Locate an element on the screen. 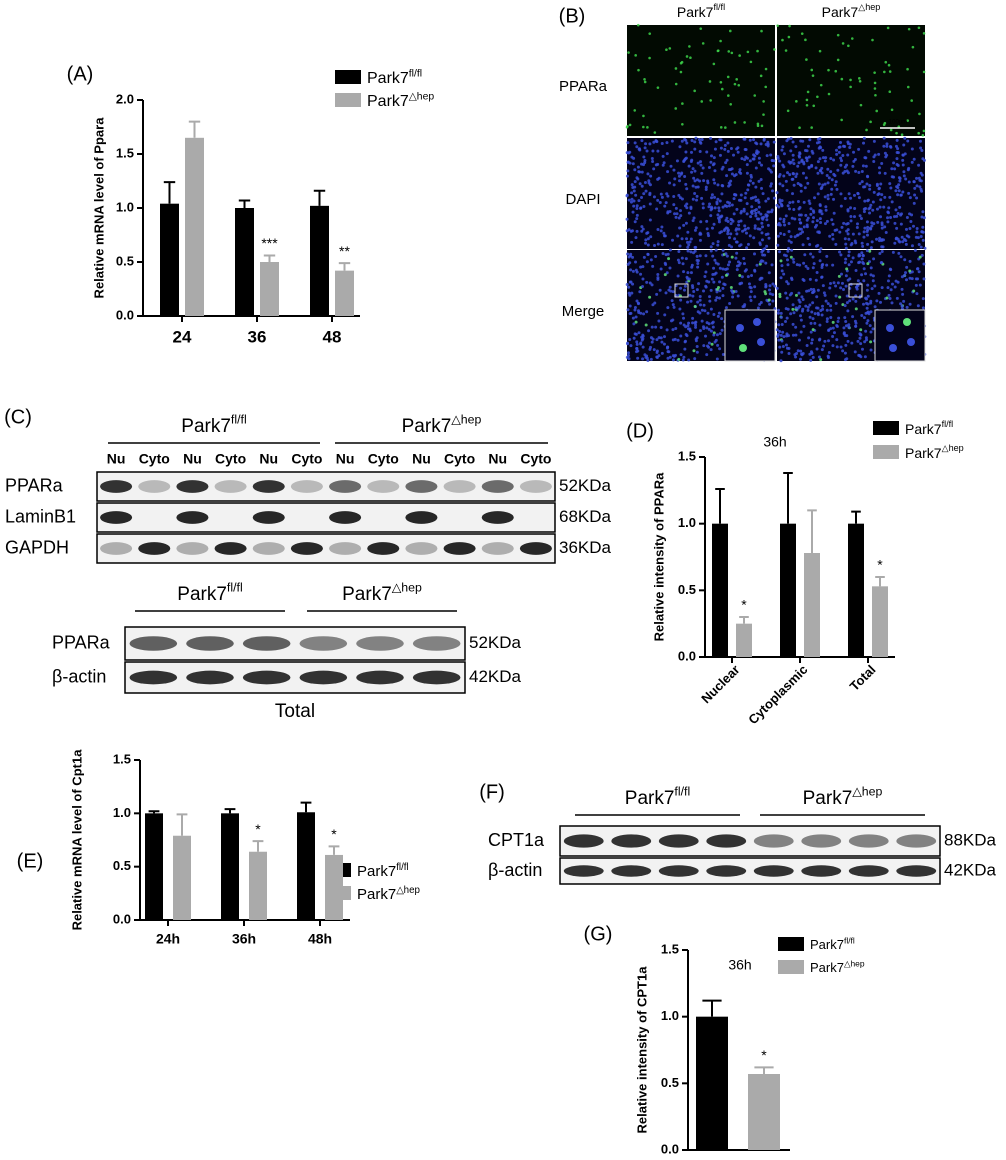 The height and width of the screenshot is (1160, 1006). error-bar is located at coordinates (880, 581).